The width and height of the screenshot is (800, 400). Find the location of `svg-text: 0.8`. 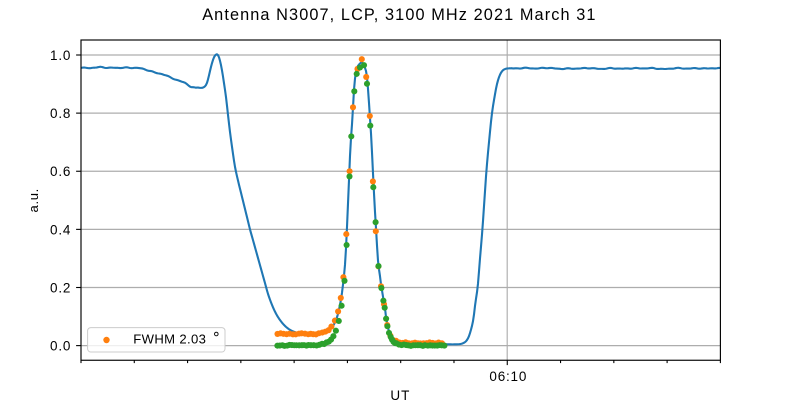

svg-text: 0.8 is located at coordinates (60, 113).